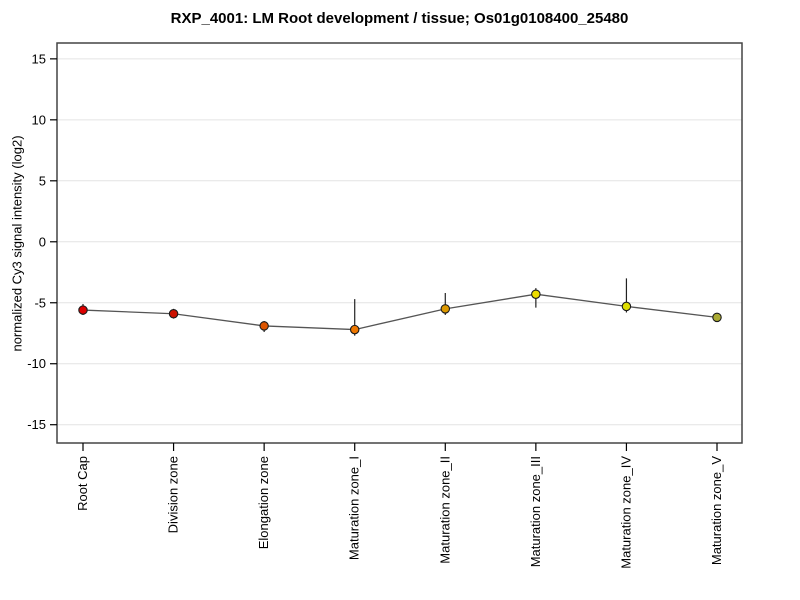 The image size is (800, 600). Describe the element at coordinates (173, 494) in the screenshot. I see `x-tick-label: Division zone` at that location.